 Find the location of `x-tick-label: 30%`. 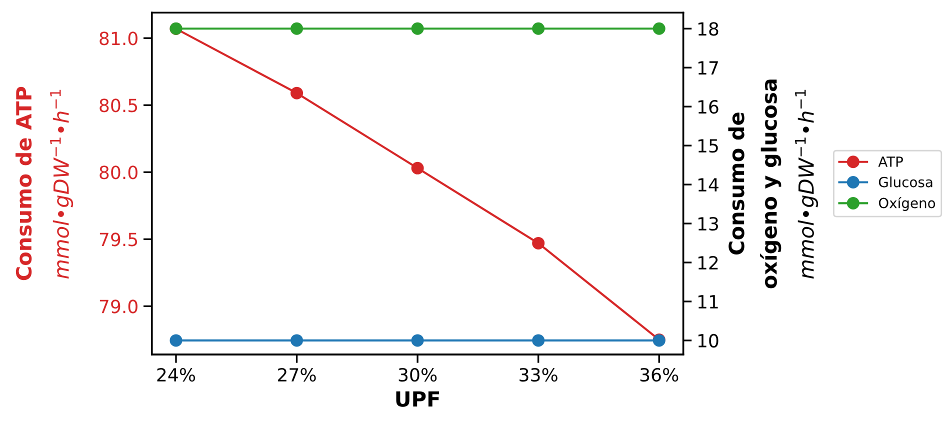

x-tick-label: 30% is located at coordinates (417, 375).